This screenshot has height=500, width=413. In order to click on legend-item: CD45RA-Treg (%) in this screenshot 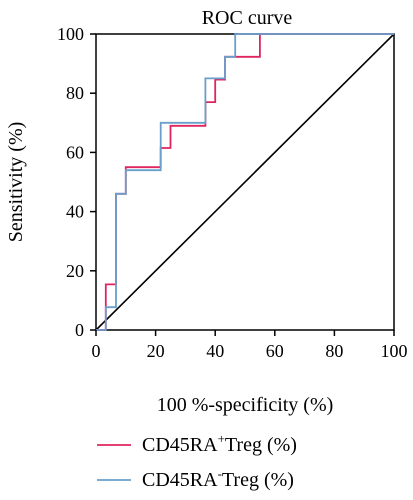, I will do `click(195, 478)`.